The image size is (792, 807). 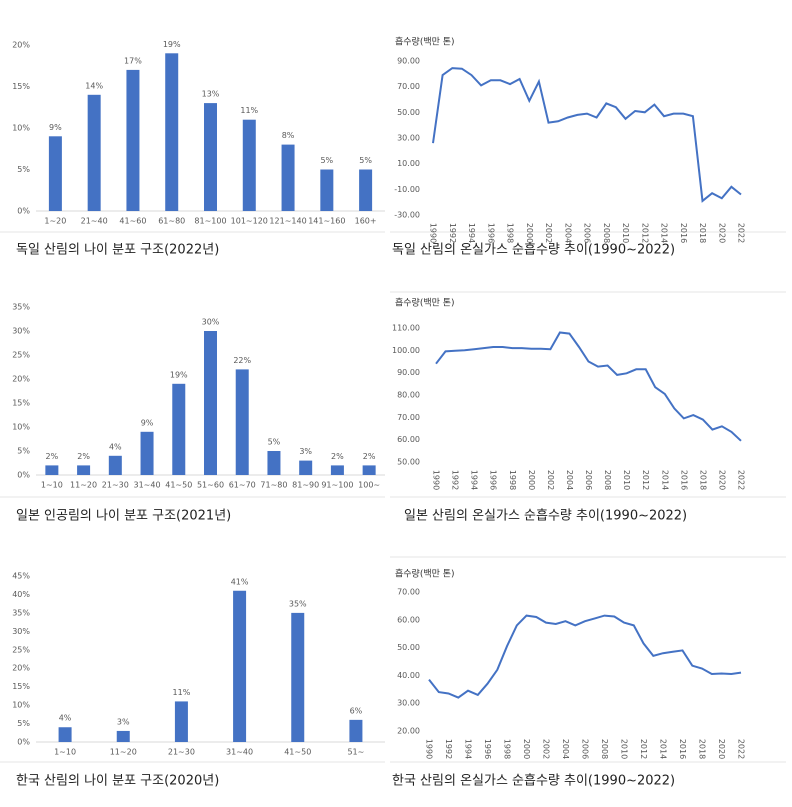 I want to click on x-tick-label: 11~20, so click(x=83, y=485).